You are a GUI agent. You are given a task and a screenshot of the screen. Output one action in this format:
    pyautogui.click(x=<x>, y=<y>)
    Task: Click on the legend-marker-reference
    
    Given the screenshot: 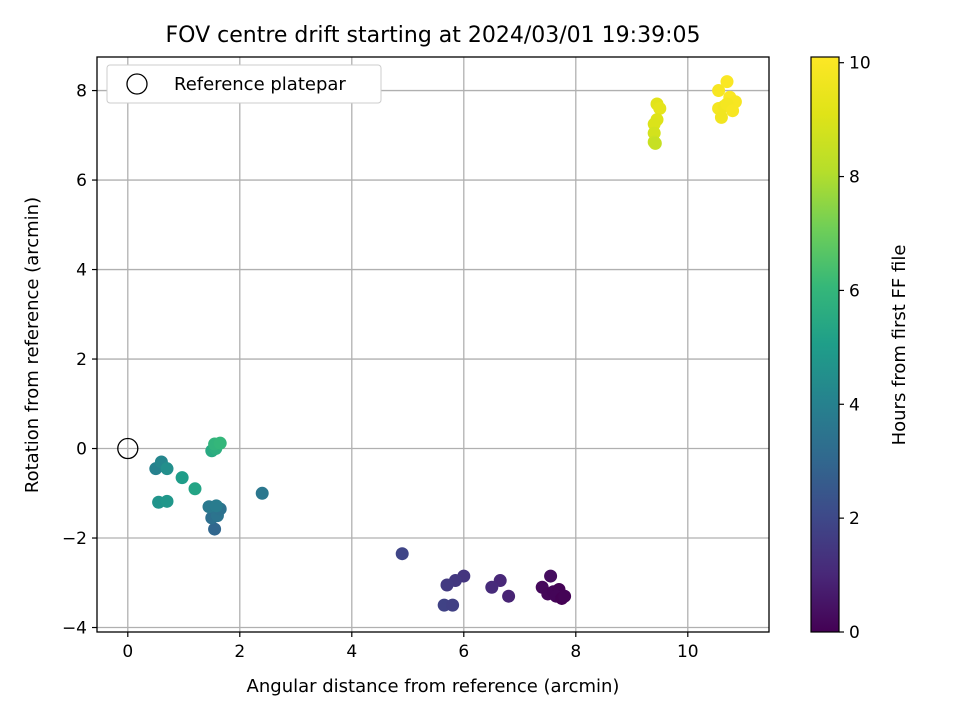 What is the action you would take?
    pyautogui.click(x=137, y=84)
    